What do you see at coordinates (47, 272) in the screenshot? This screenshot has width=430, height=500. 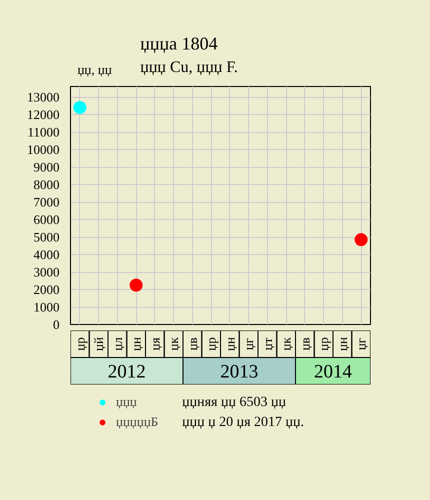 I see `y-tick-label: 3000` at bounding box center [47, 272].